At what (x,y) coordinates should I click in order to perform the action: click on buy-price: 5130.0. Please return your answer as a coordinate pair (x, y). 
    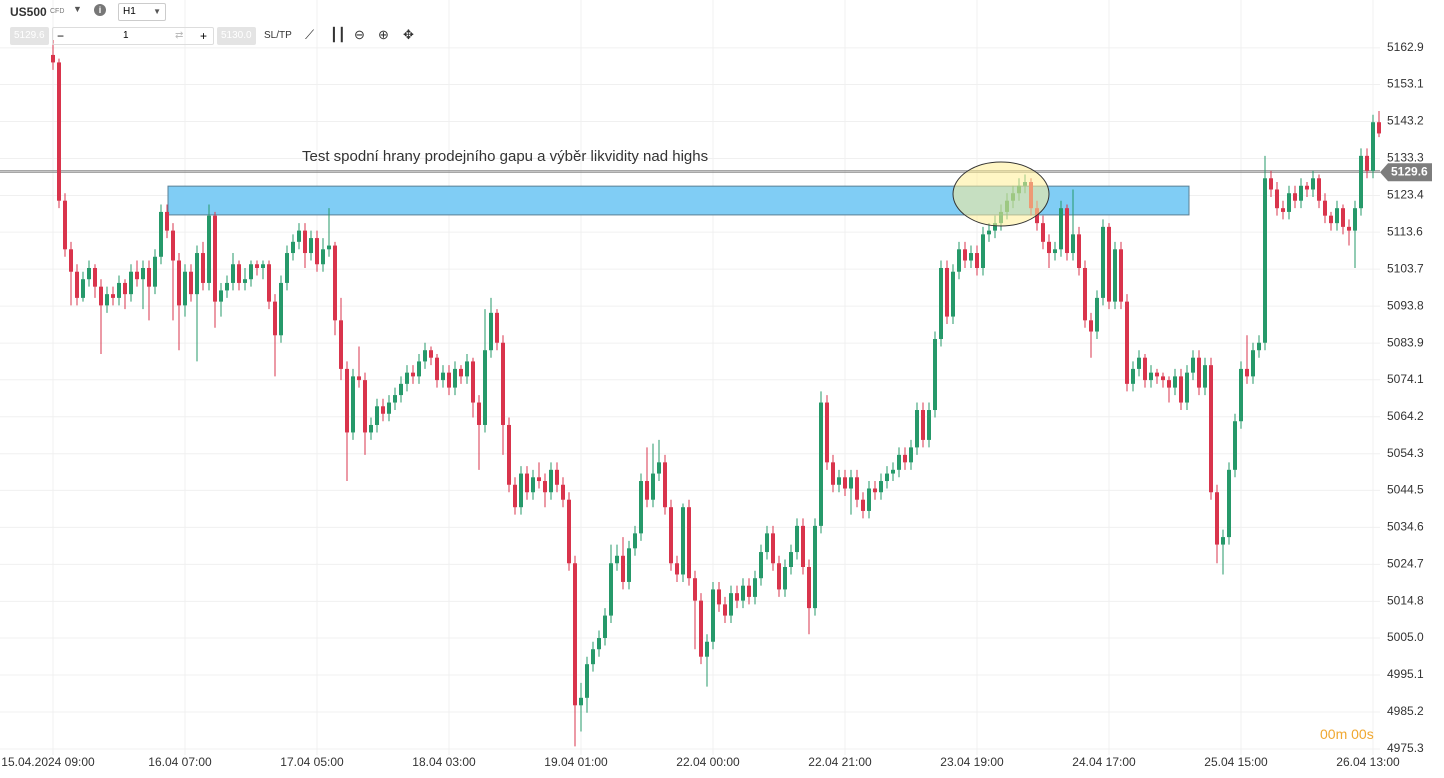
    Looking at the image, I should click on (236, 36).